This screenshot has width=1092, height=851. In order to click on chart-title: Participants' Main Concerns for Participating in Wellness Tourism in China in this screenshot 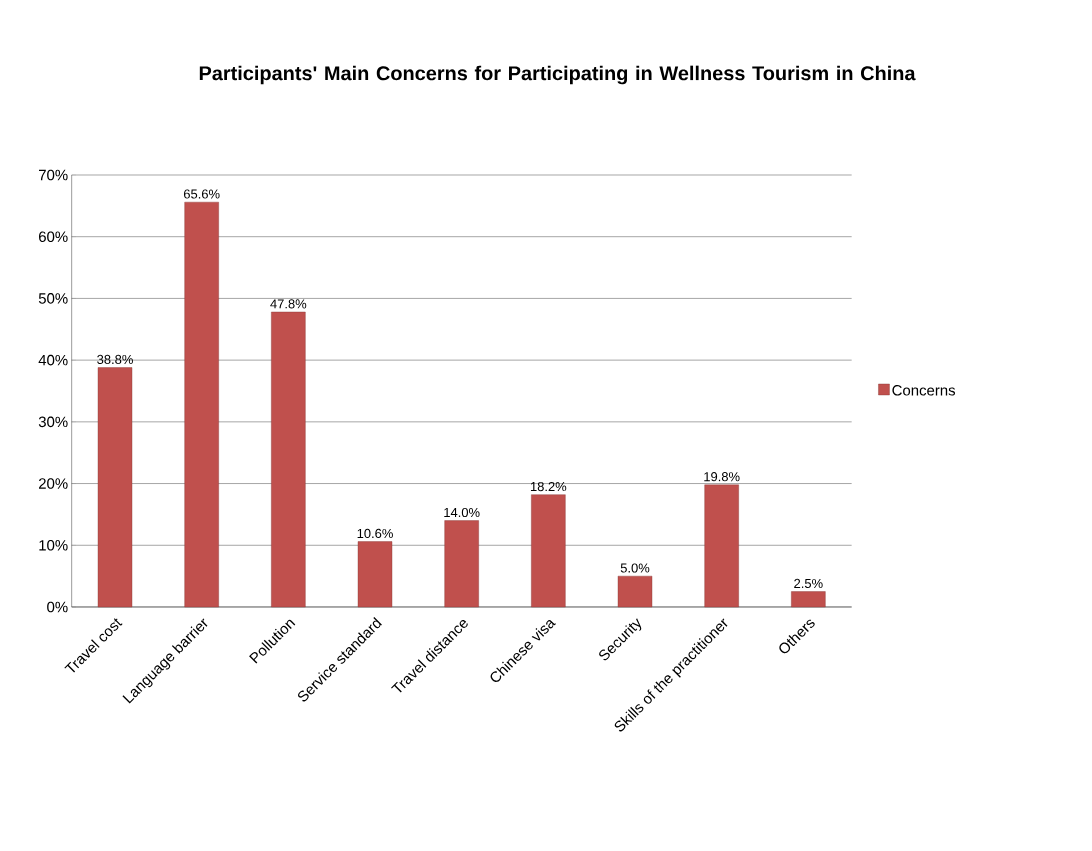, I will do `click(557, 75)`.